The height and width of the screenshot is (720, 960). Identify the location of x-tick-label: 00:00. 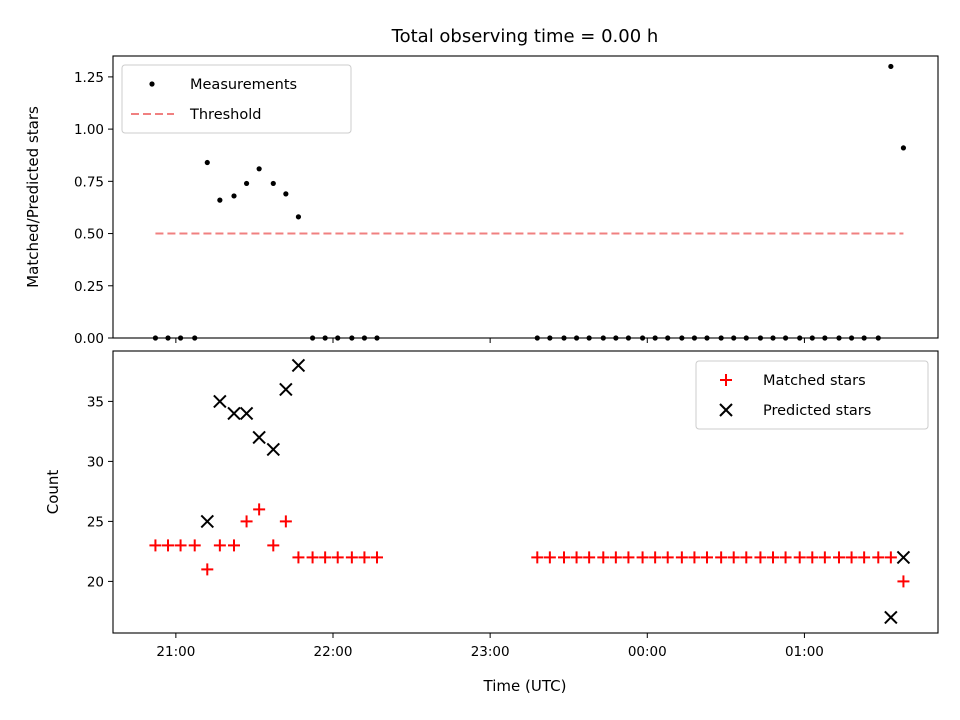
(647, 652).